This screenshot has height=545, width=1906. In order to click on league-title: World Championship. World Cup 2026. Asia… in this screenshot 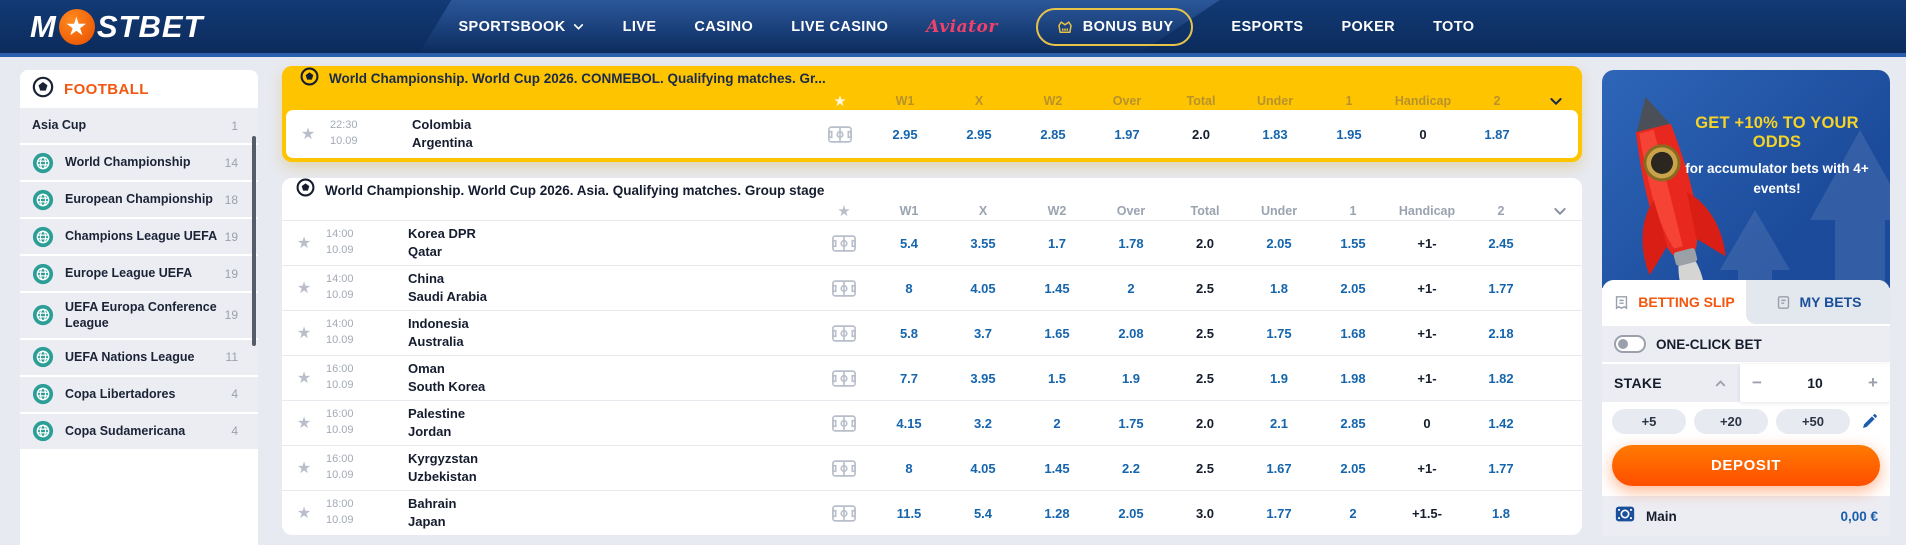, I will do `click(575, 190)`.